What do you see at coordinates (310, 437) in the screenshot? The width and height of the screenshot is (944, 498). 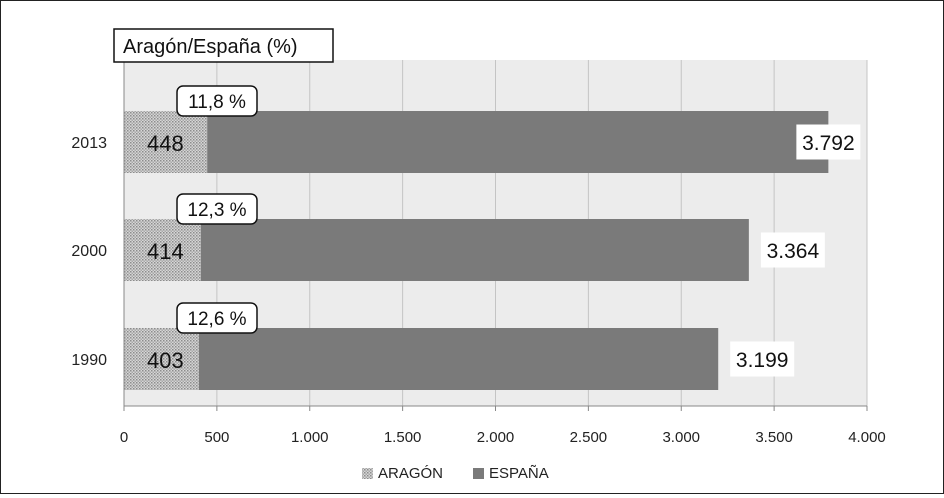 I see `x-tick-label: 1.000` at bounding box center [310, 437].